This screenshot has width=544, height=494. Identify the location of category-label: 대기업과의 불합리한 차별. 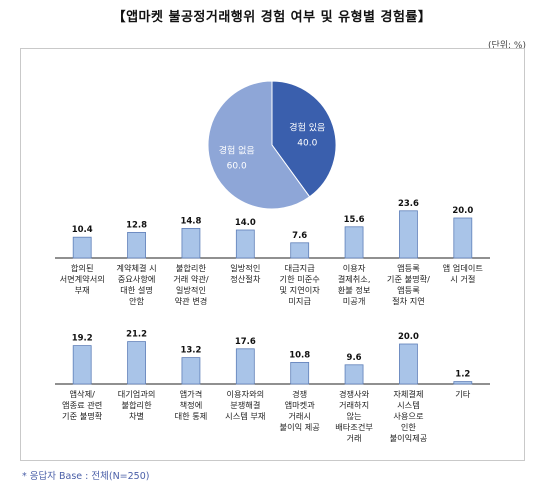
(136, 405).